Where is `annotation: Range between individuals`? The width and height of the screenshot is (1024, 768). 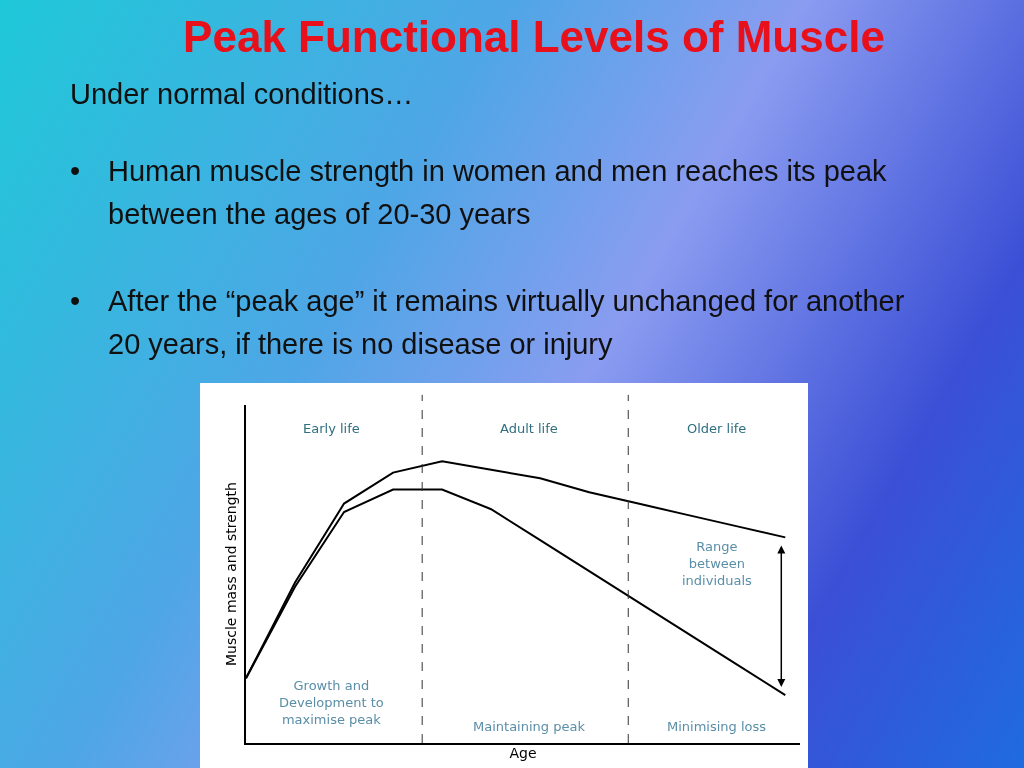
annotation: Range between individuals is located at coordinates (717, 563).